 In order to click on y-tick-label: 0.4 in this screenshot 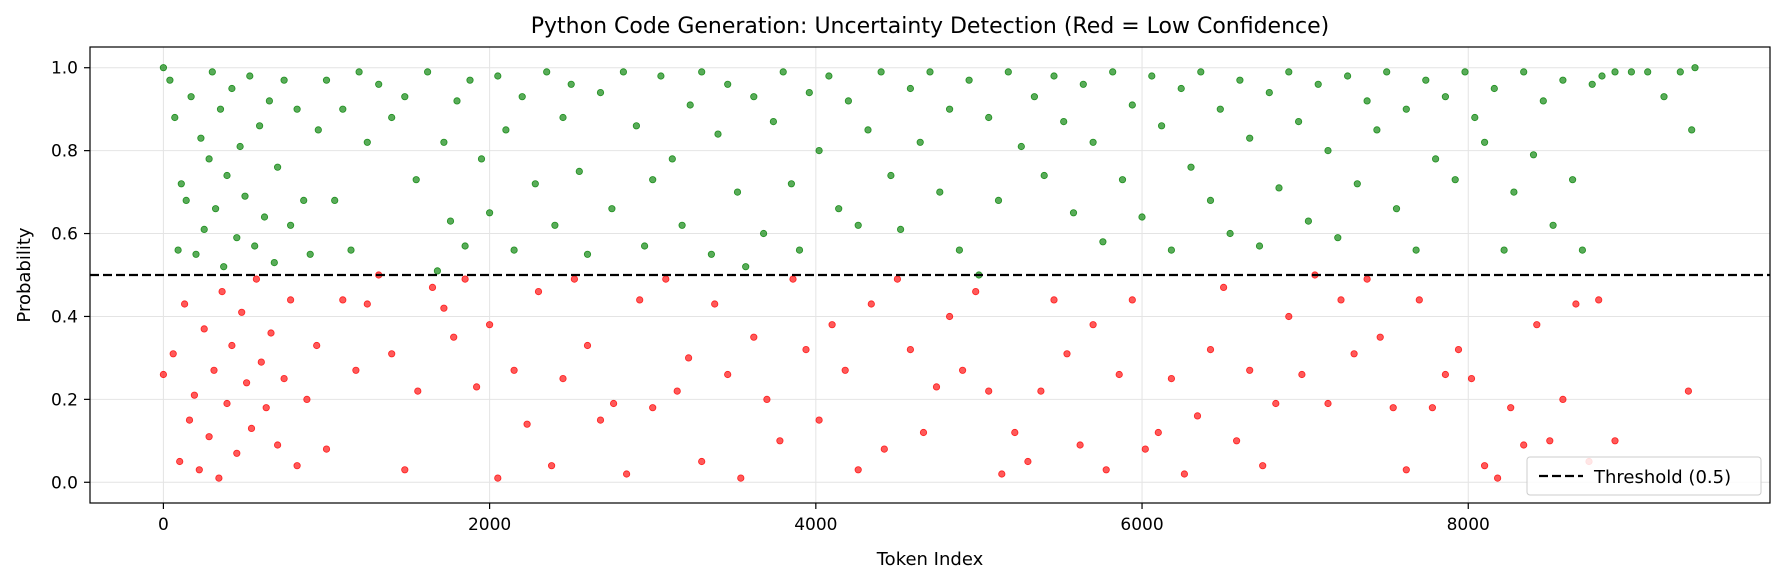, I will do `click(64, 317)`.